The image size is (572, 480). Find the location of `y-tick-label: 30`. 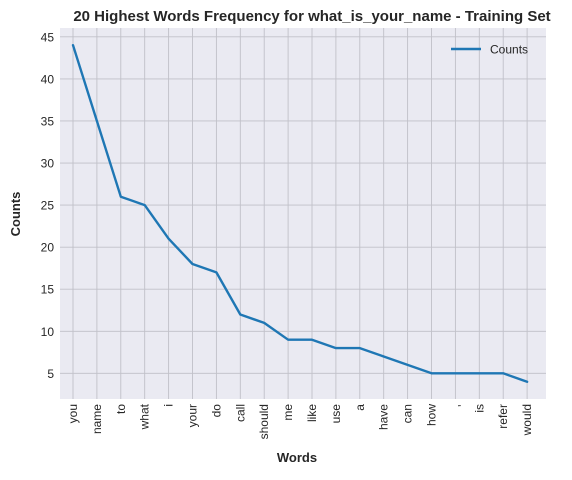

y-tick-label: 30 is located at coordinates (48, 164).